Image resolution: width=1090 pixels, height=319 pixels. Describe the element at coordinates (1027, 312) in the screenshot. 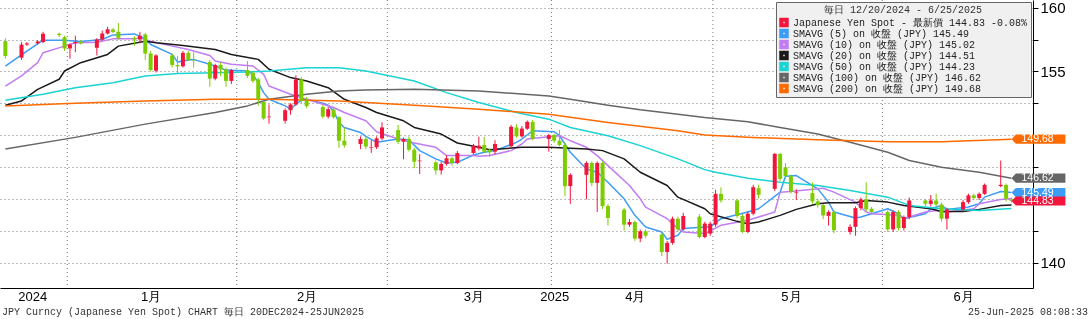

I see `text: 25-Jun-2025 08:08:33` at that location.